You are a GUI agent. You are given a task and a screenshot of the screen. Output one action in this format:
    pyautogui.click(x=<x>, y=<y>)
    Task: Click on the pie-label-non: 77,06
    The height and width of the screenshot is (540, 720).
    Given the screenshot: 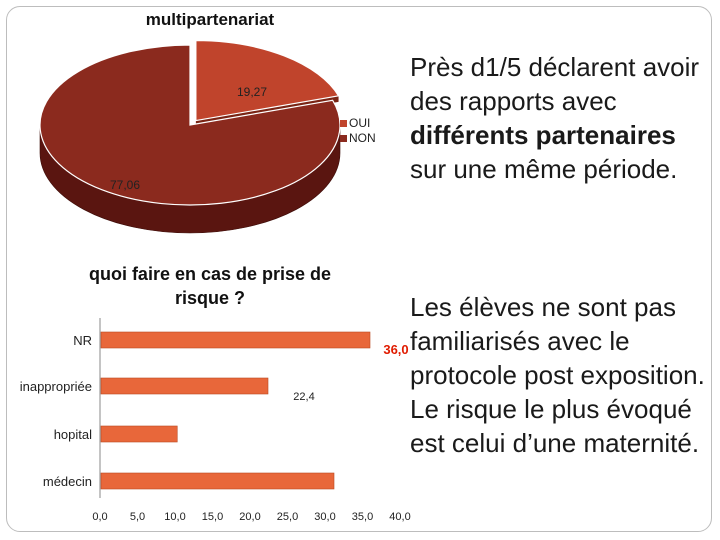 What is the action you would take?
    pyautogui.click(x=125, y=185)
    